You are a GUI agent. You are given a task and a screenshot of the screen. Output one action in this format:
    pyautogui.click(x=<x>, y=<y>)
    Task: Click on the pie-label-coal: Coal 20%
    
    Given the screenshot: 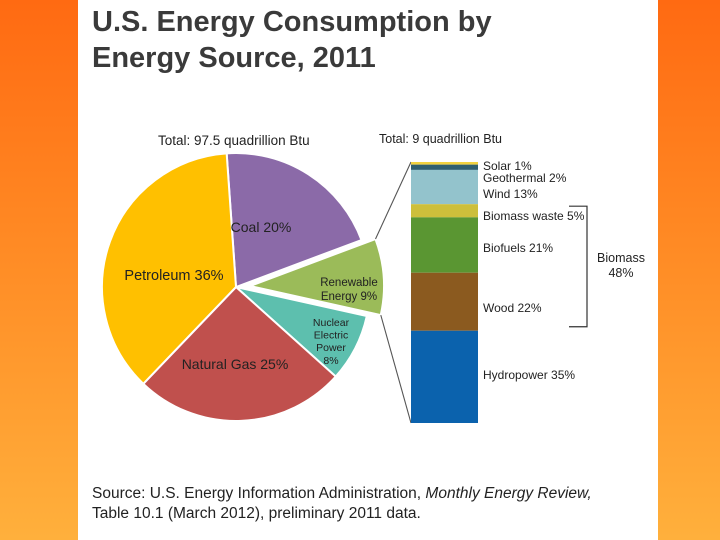 What is the action you would take?
    pyautogui.click(x=261, y=227)
    